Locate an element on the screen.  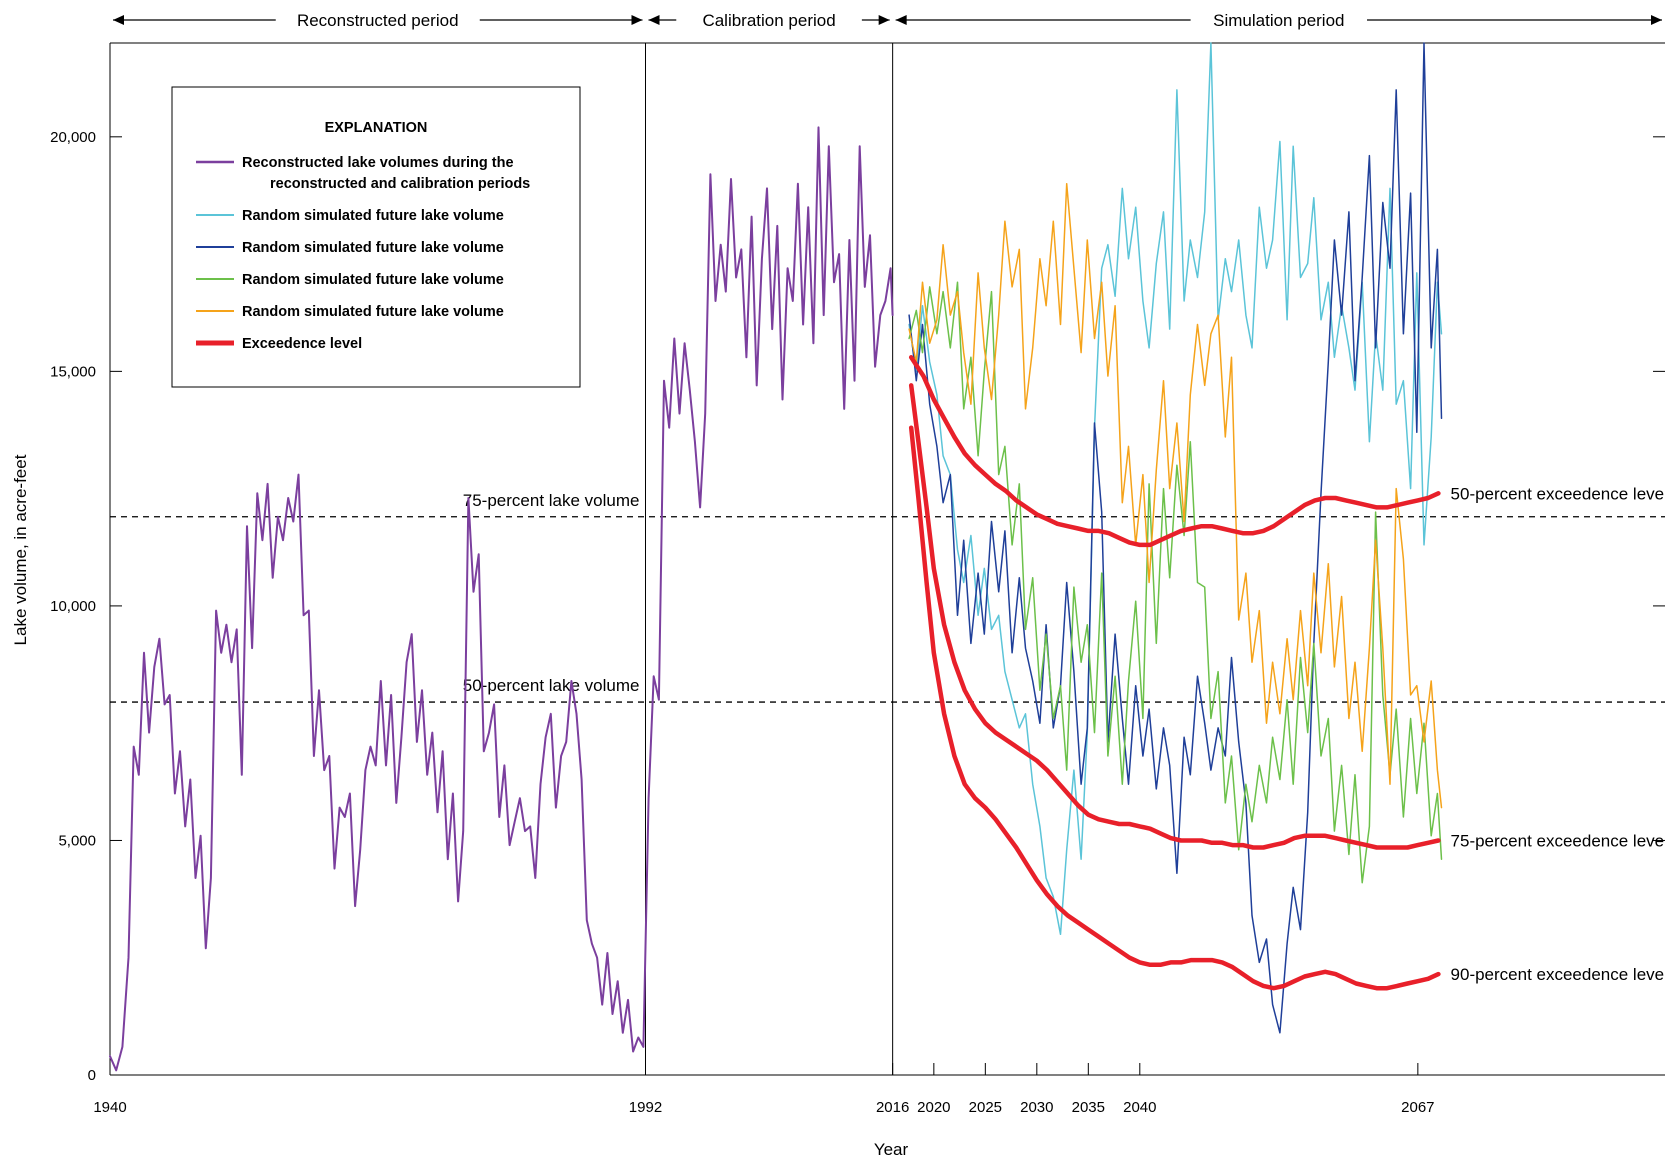
x-tick-label: 2040 is located at coordinates (1139, 1107).